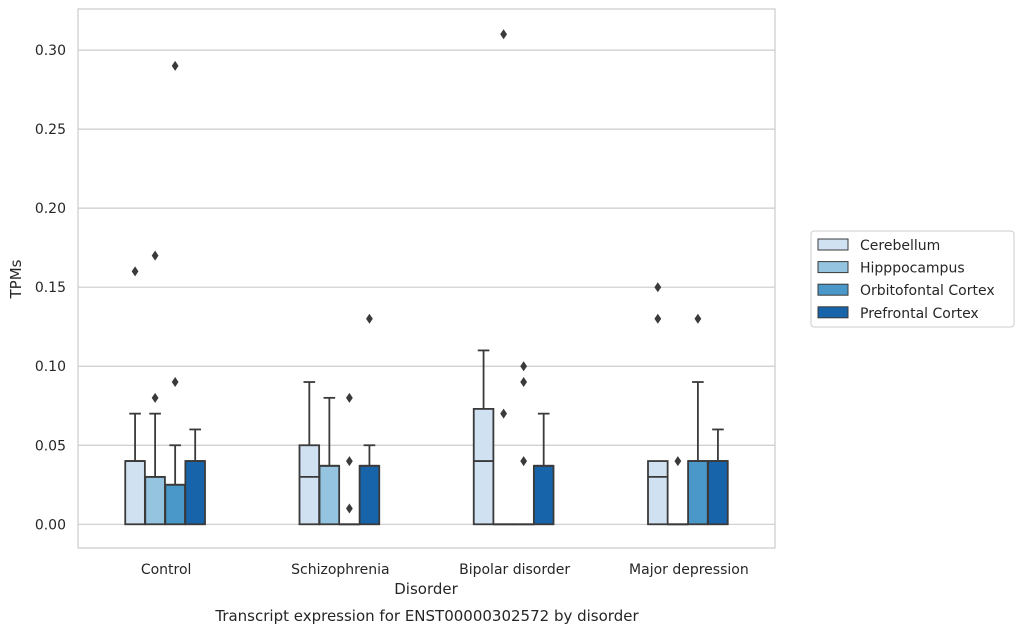 This screenshot has height=634, width=1023. What do you see at coordinates (689, 570) in the screenshot?
I see `x-tick-label: Major depression` at bounding box center [689, 570].